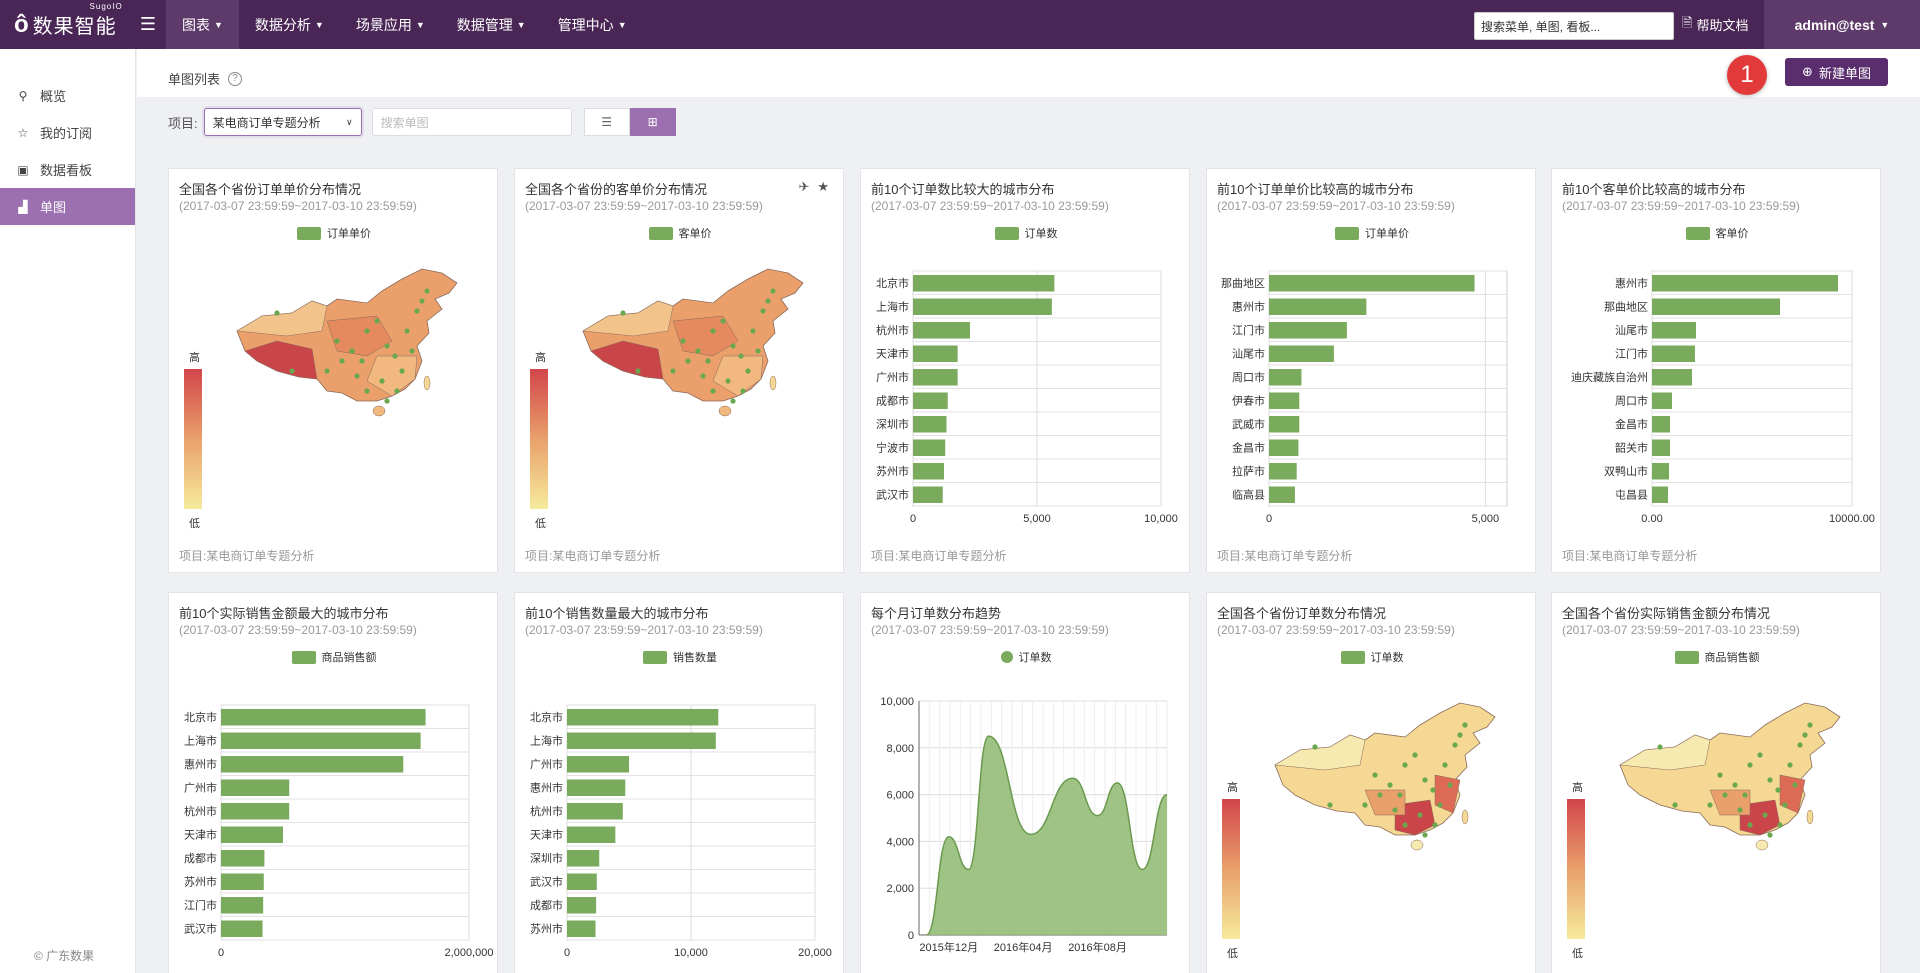 Image resolution: width=1920 pixels, height=973 pixels. I want to click on user-menu: admin@test ▼, so click(1842, 24).